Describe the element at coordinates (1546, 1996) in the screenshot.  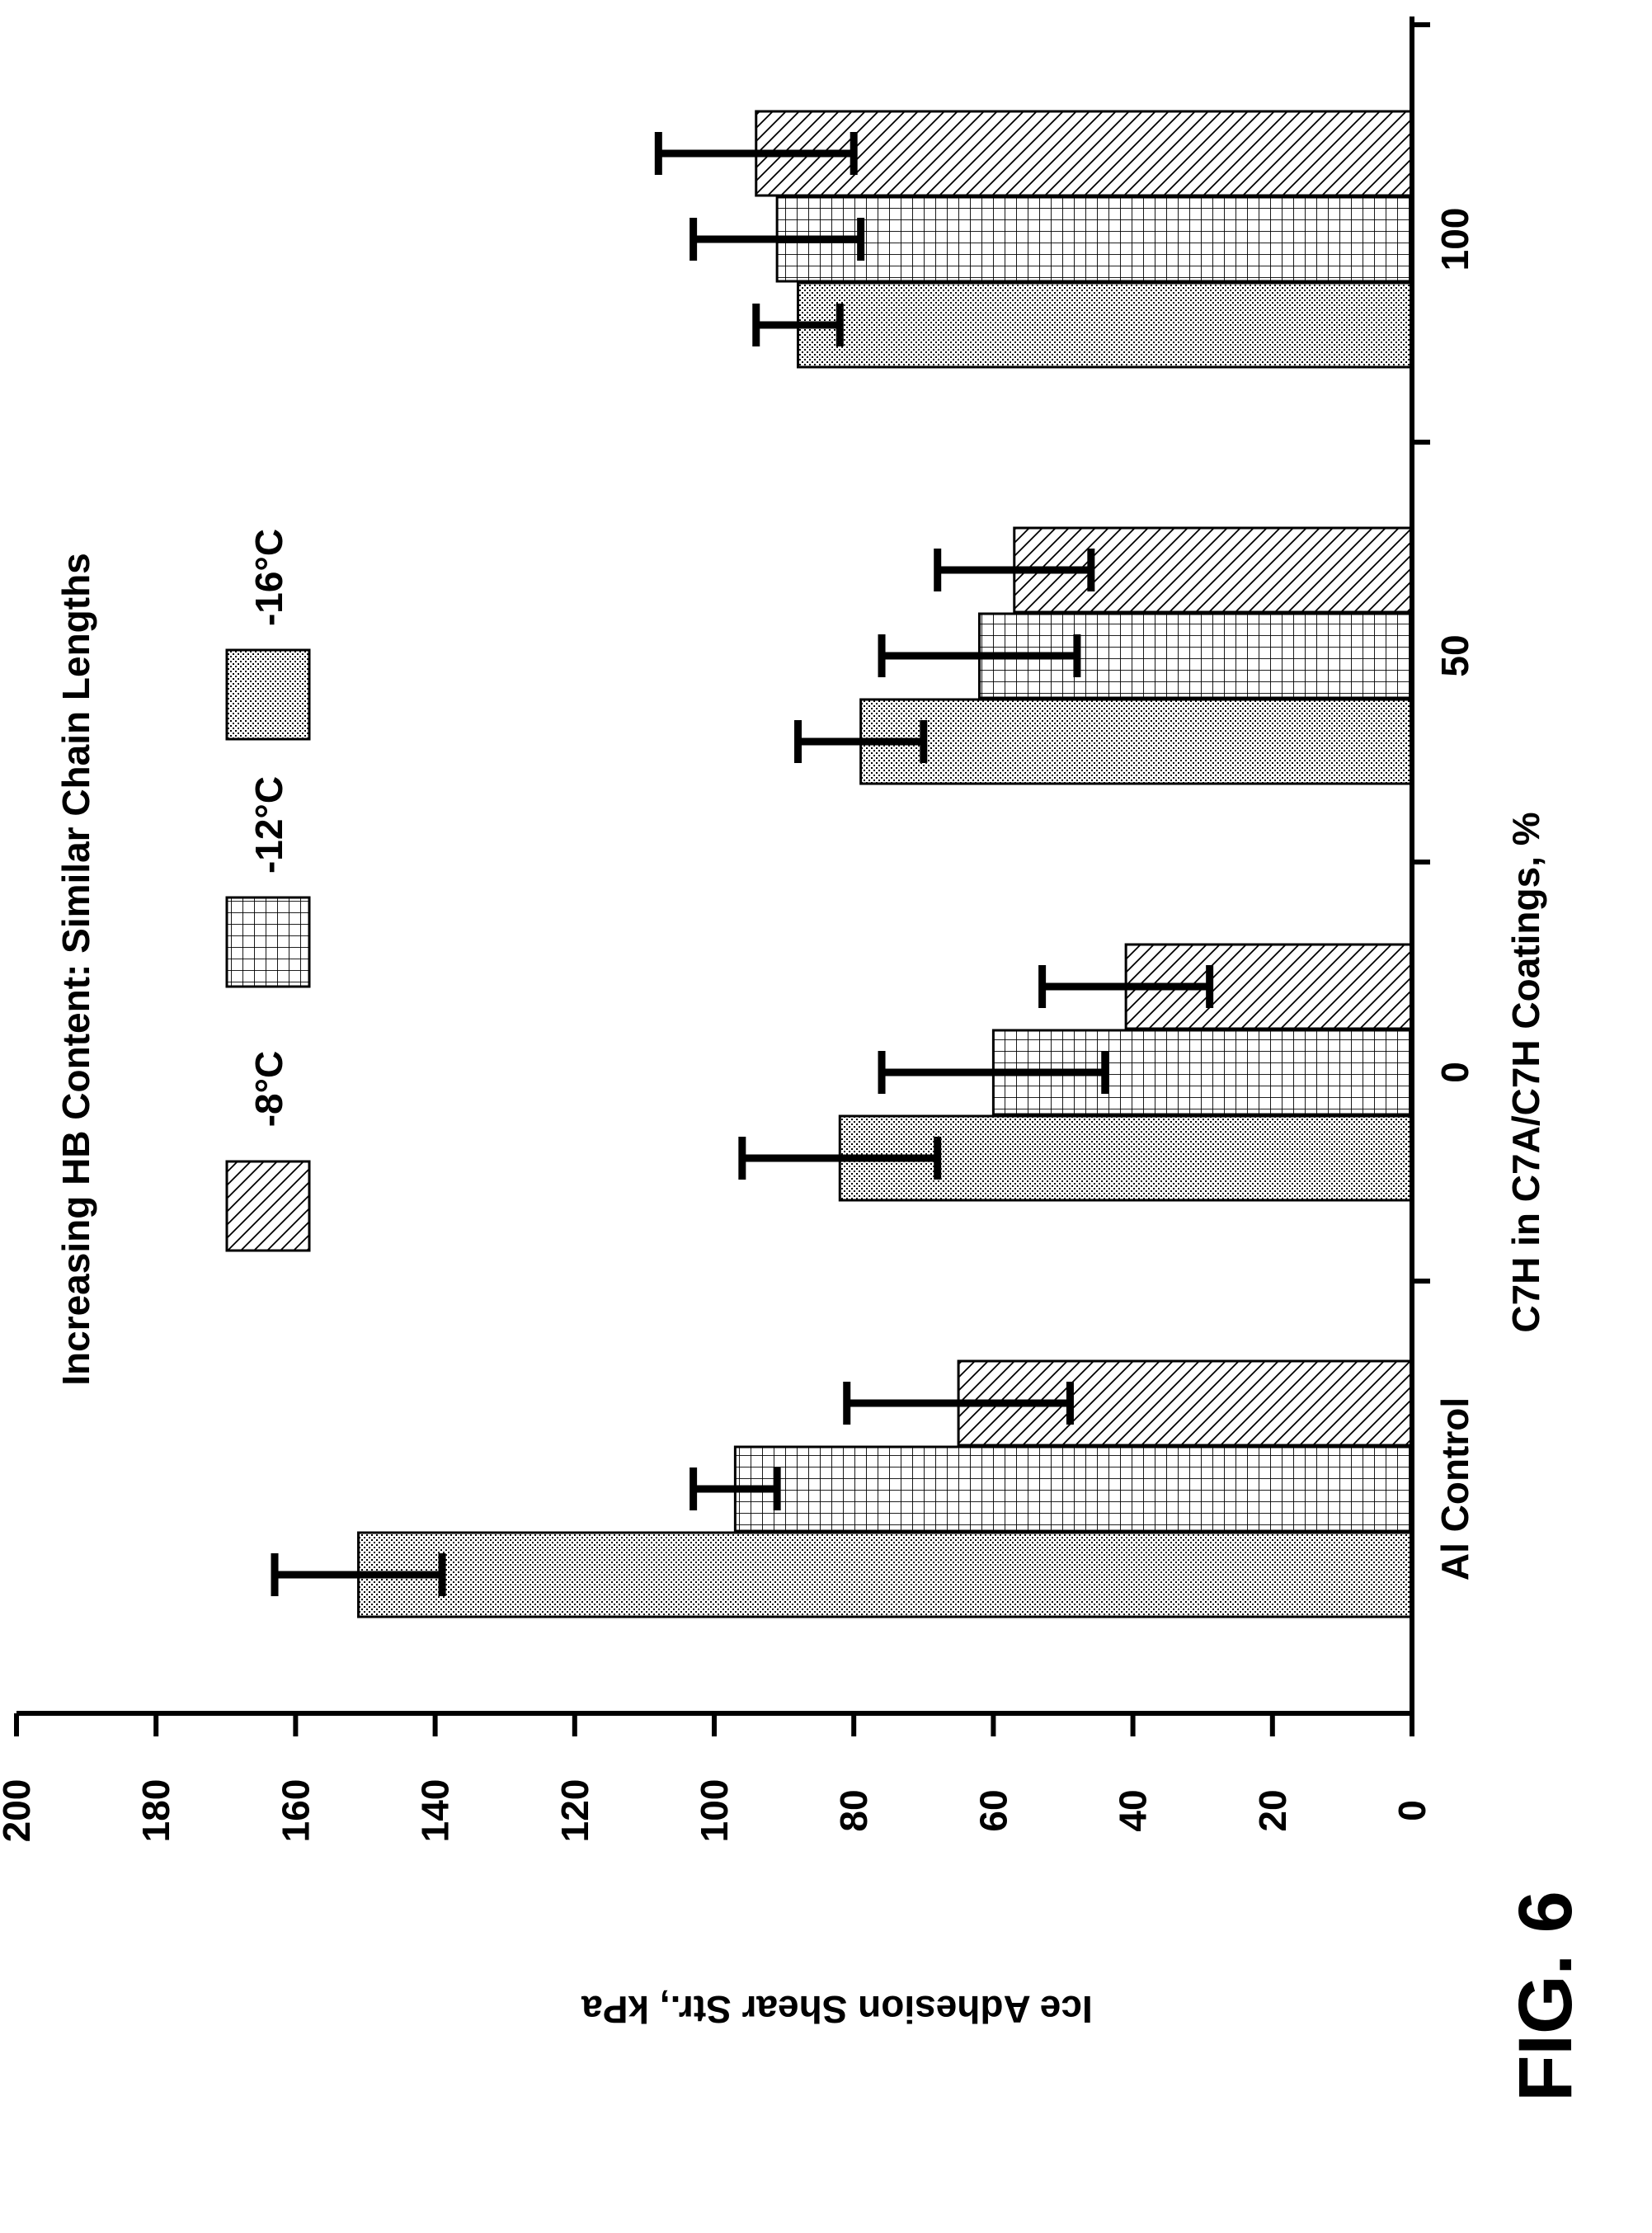
I see `figure-label: FIG. 6` at that location.